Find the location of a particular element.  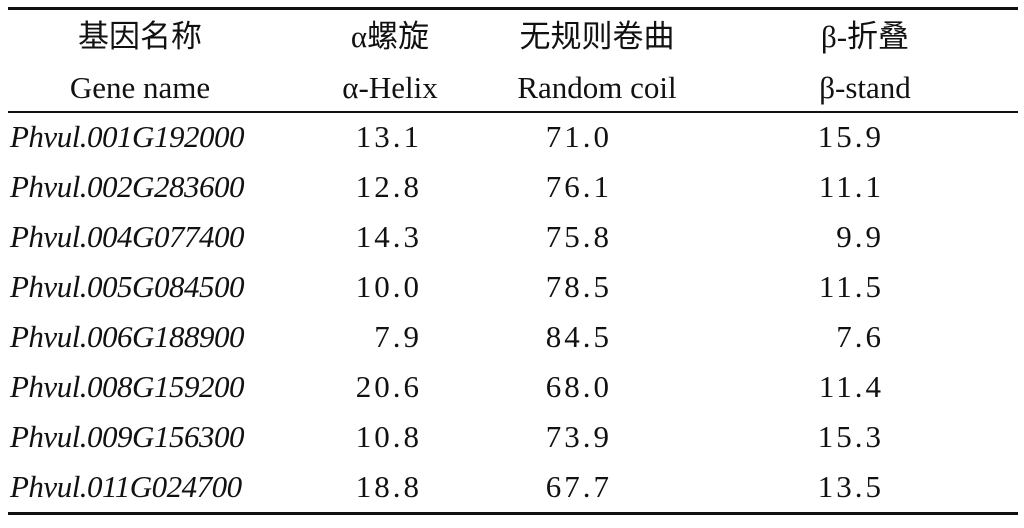

header-zh: 无规则卷曲 is located at coordinates (597, 36).